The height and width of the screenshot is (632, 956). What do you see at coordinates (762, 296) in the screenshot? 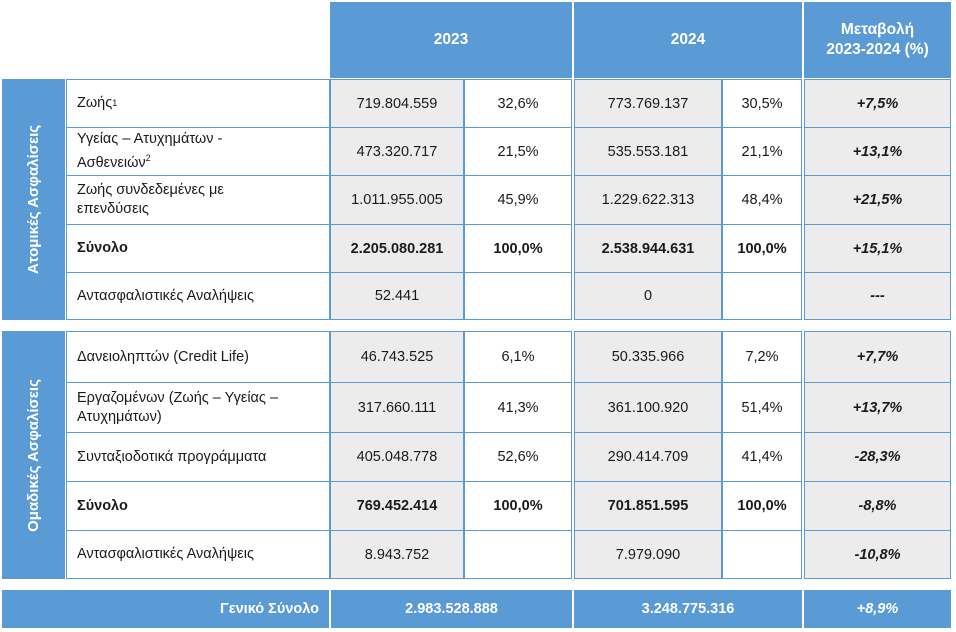
I see `individual-reinsurance-2024-pct` at bounding box center [762, 296].